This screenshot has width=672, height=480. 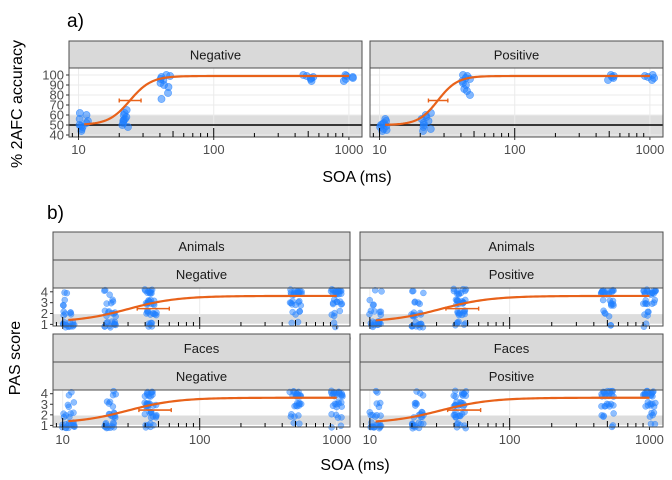 I want to click on y-tick-label: 40, so click(x=57, y=135).